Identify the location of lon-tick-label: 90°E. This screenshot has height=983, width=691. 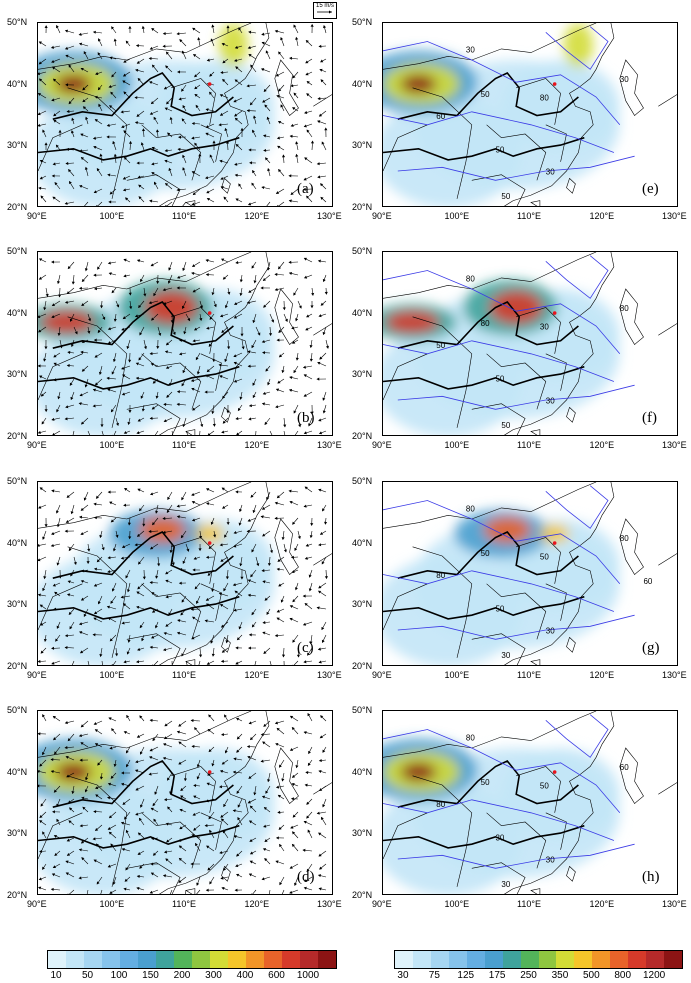
(37, 216).